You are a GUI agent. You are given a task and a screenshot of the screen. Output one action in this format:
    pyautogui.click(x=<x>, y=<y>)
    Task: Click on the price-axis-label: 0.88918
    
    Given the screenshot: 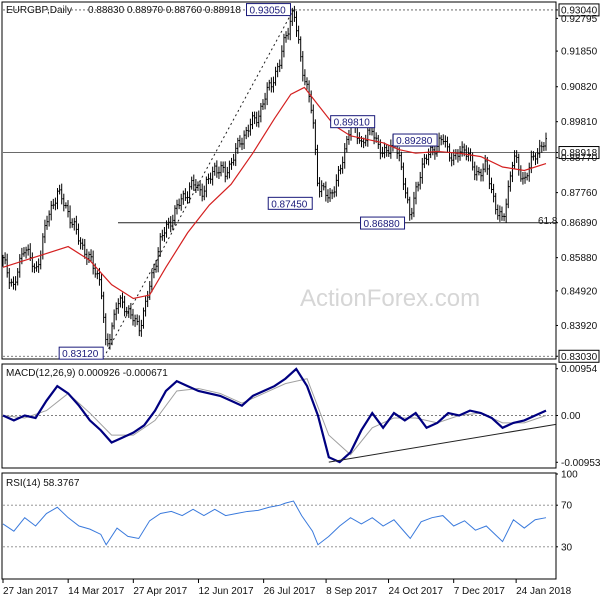 What is the action you would take?
    pyautogui.click(x=579, y=153)
    